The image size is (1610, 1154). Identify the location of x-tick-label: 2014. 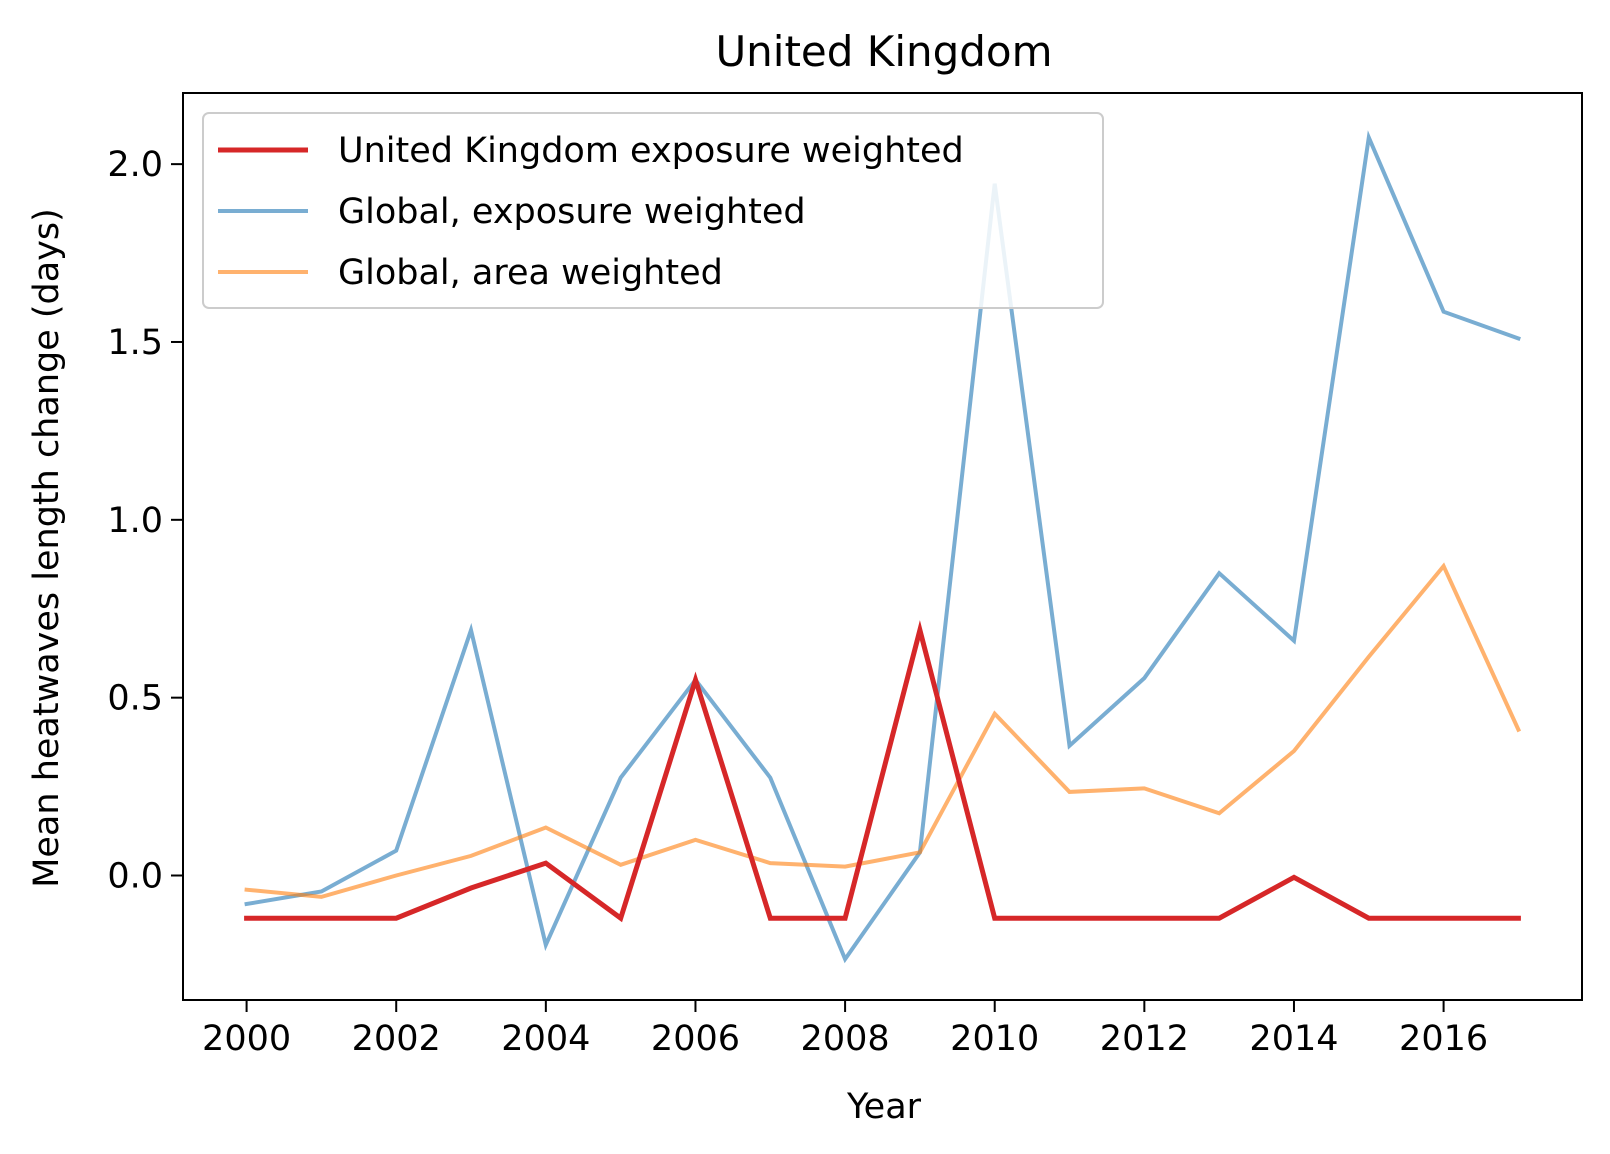
(1293, 1039).